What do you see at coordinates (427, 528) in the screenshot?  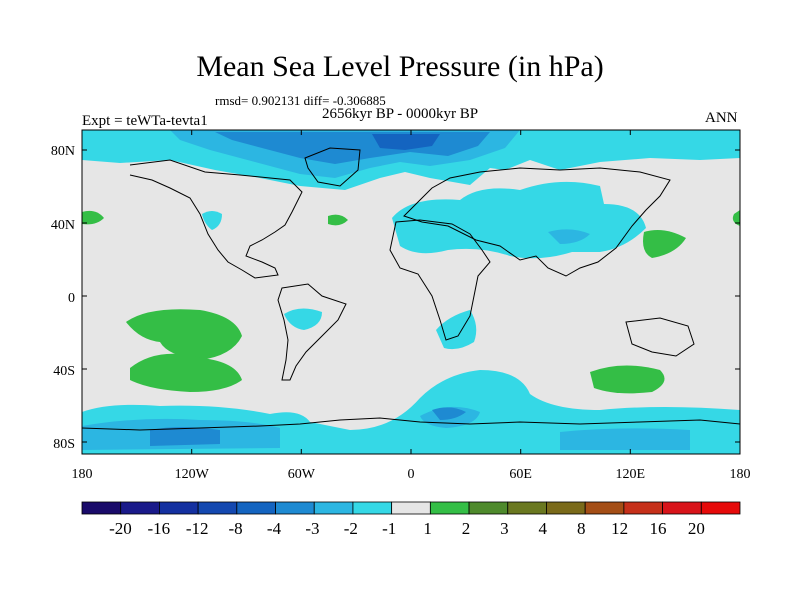 I see `colorbar-label: 1` at bounding box center [427, 528].